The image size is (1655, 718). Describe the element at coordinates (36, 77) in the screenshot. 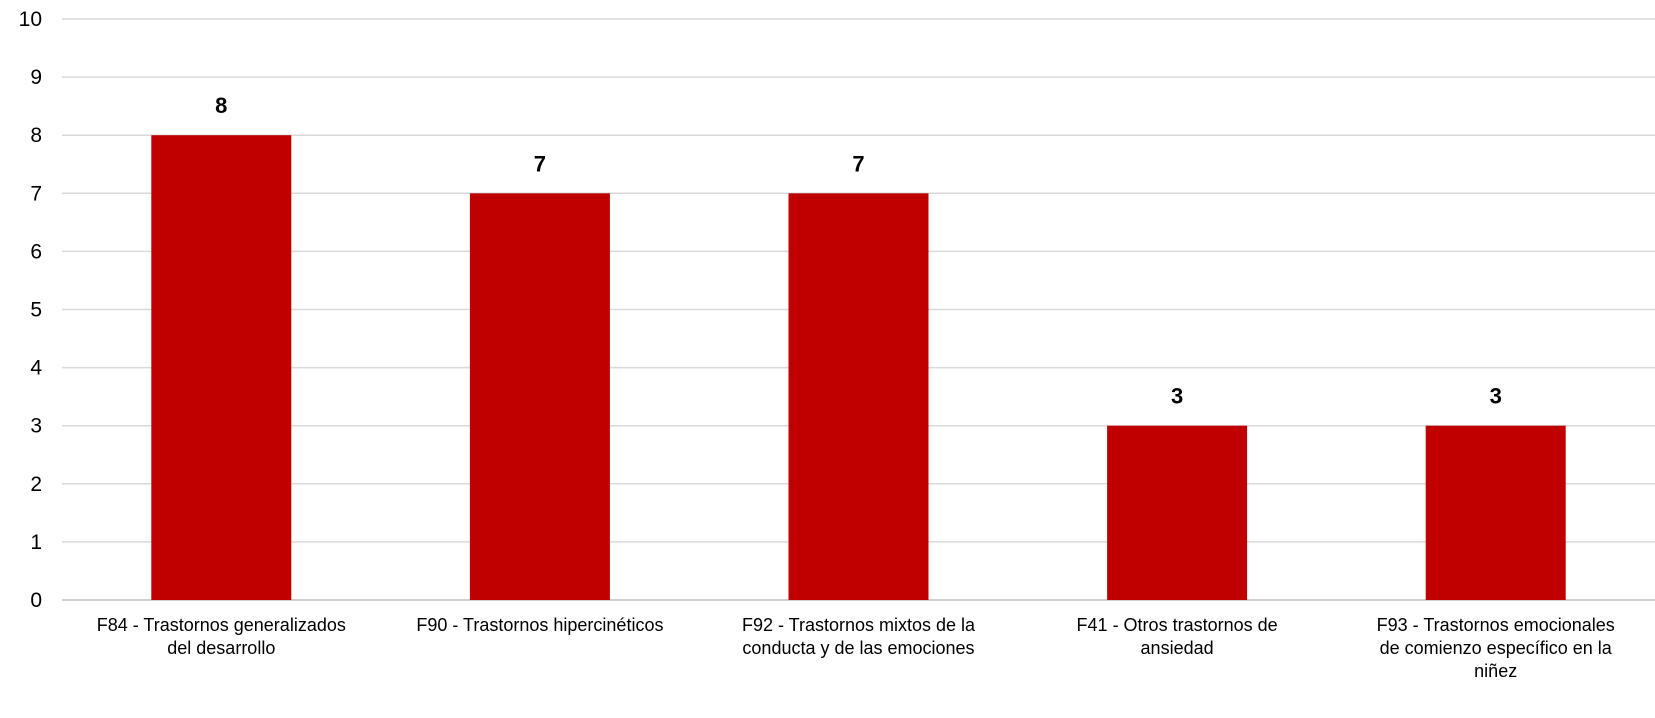

I see `y-tick-label: 9` at that location.